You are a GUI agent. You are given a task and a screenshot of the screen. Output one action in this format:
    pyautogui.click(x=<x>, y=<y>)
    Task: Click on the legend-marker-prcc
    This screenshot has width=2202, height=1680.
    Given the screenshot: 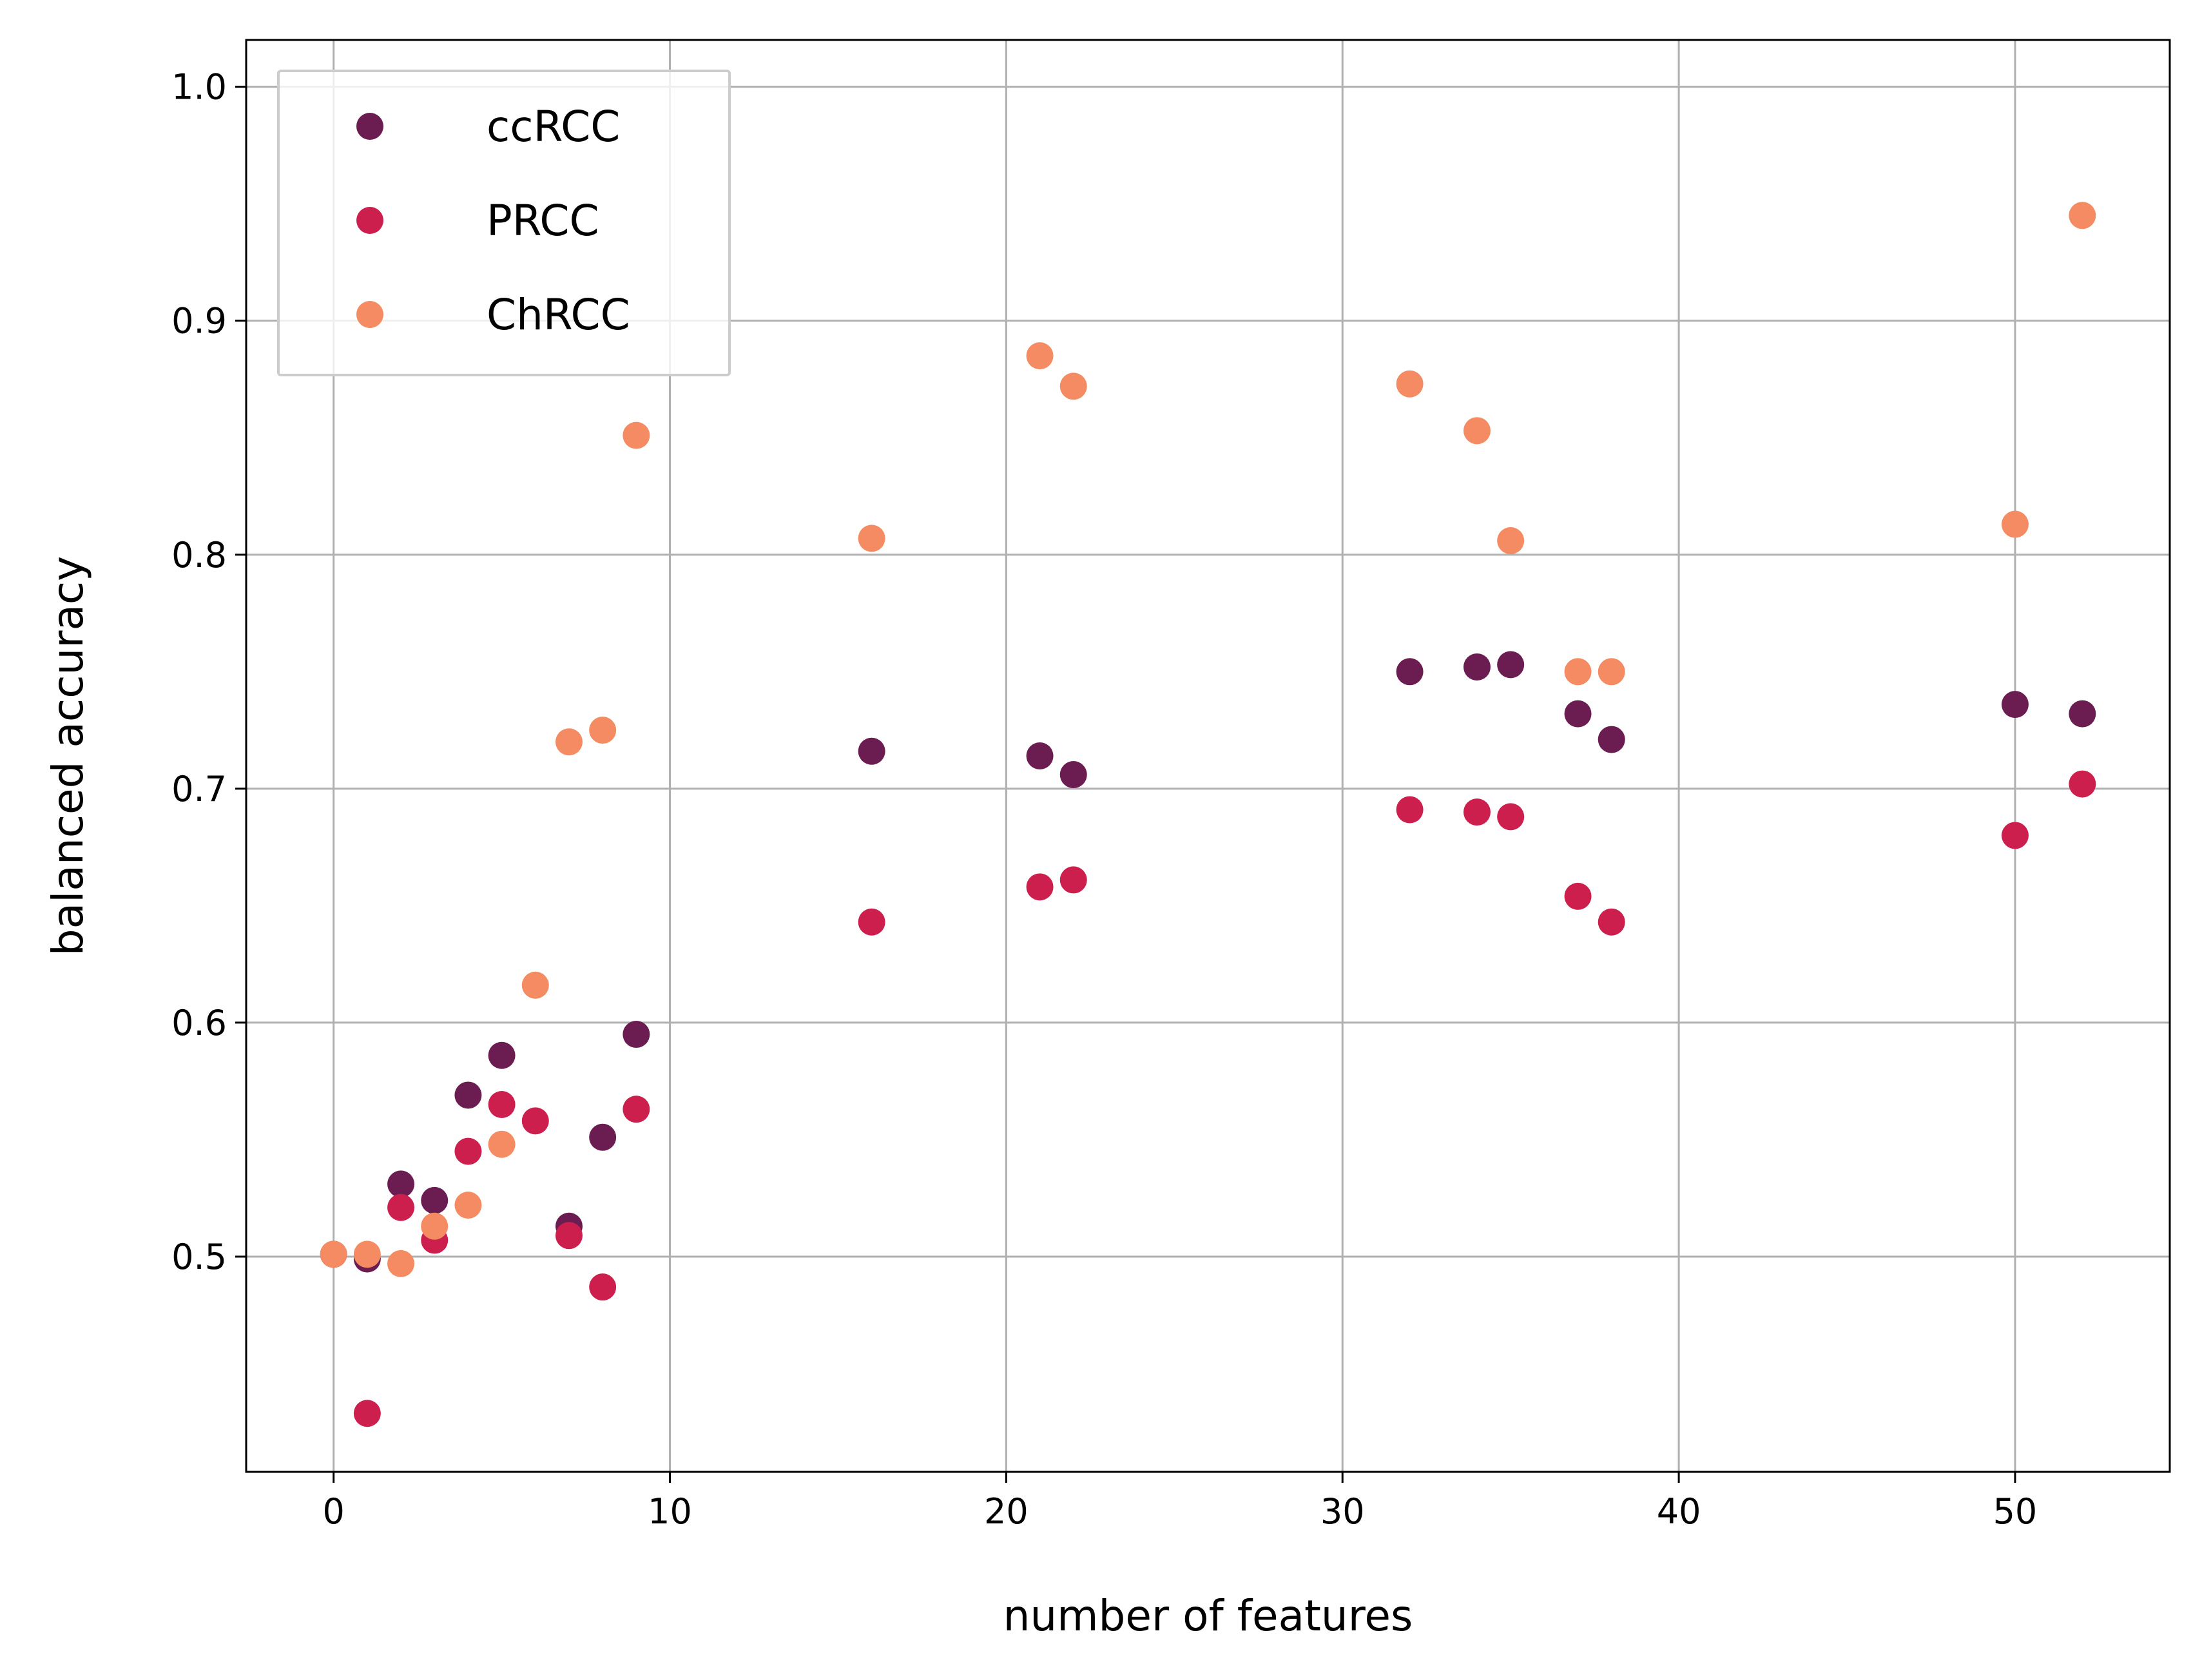 What is the action you would take?
    pyautogui.click(x=369, y=220)
    